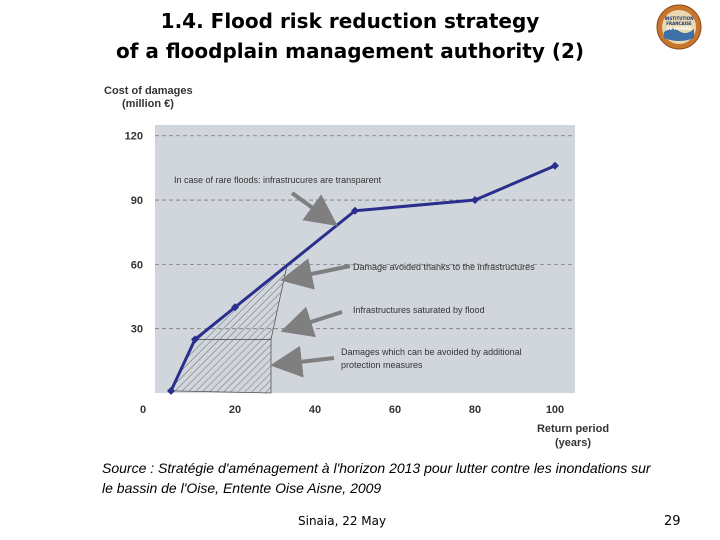  I want to click on slide-title-line2: of a floodplain management authority (2), so click(350, 51).